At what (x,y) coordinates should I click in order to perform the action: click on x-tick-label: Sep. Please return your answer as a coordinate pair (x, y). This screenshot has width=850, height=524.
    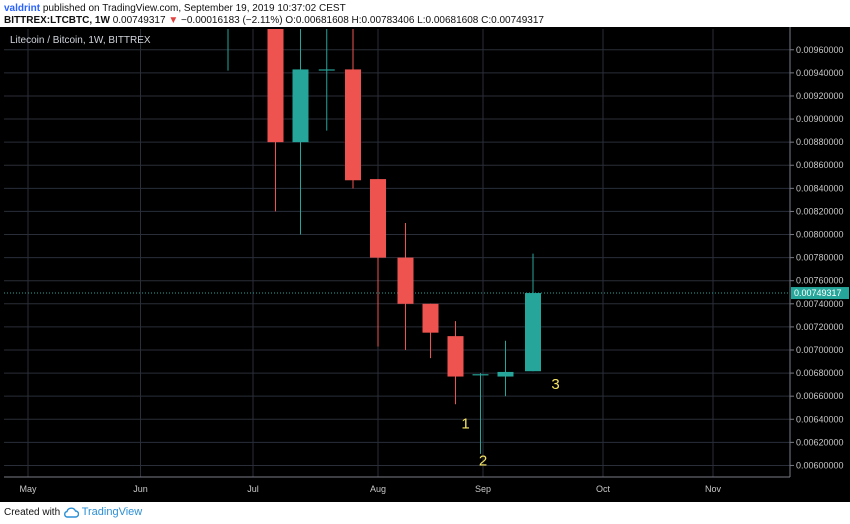
    Looking at the image, I should click on (483, 489).